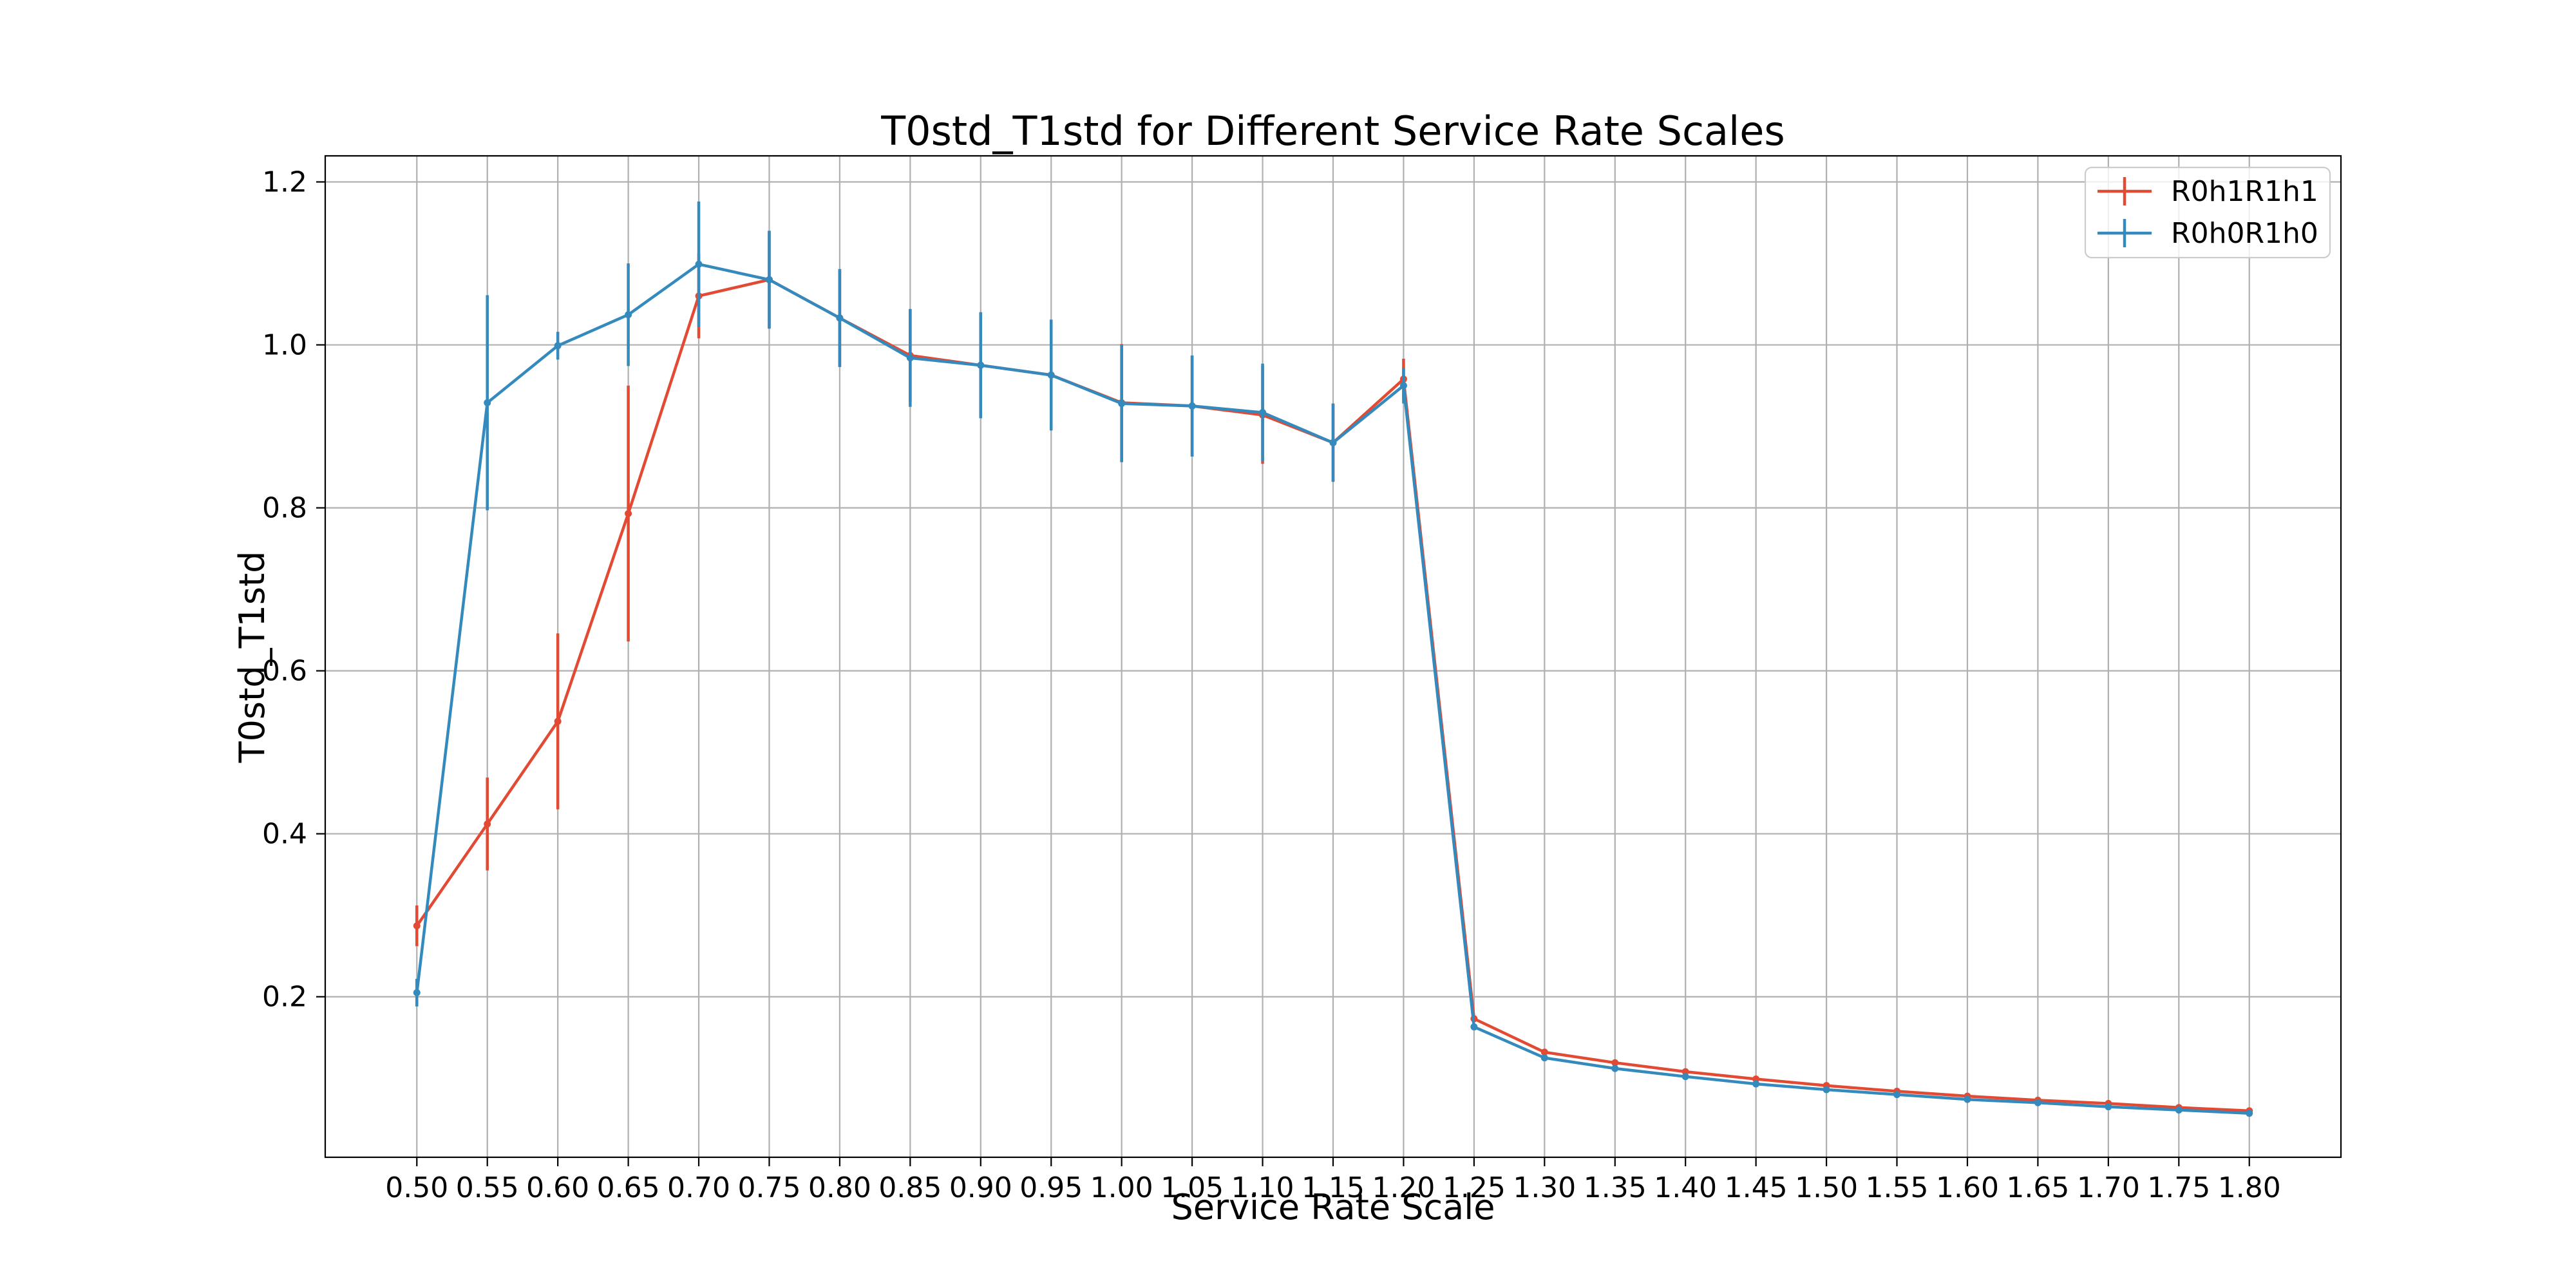 This screenshot has width=2576, height=1288. Describe the element at coordinates (1403, 1188) in the screenshot. I see `x-tick-label: 1.20` at that location.